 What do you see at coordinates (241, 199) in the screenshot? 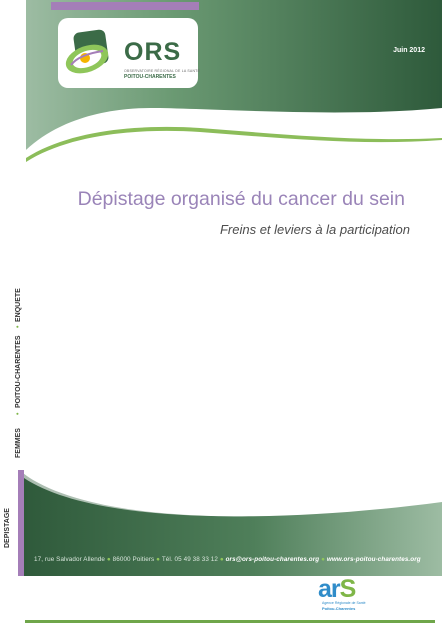
I see `document-title: Dépistage organisé du cancer du sein` at bounding box center [241, 199].